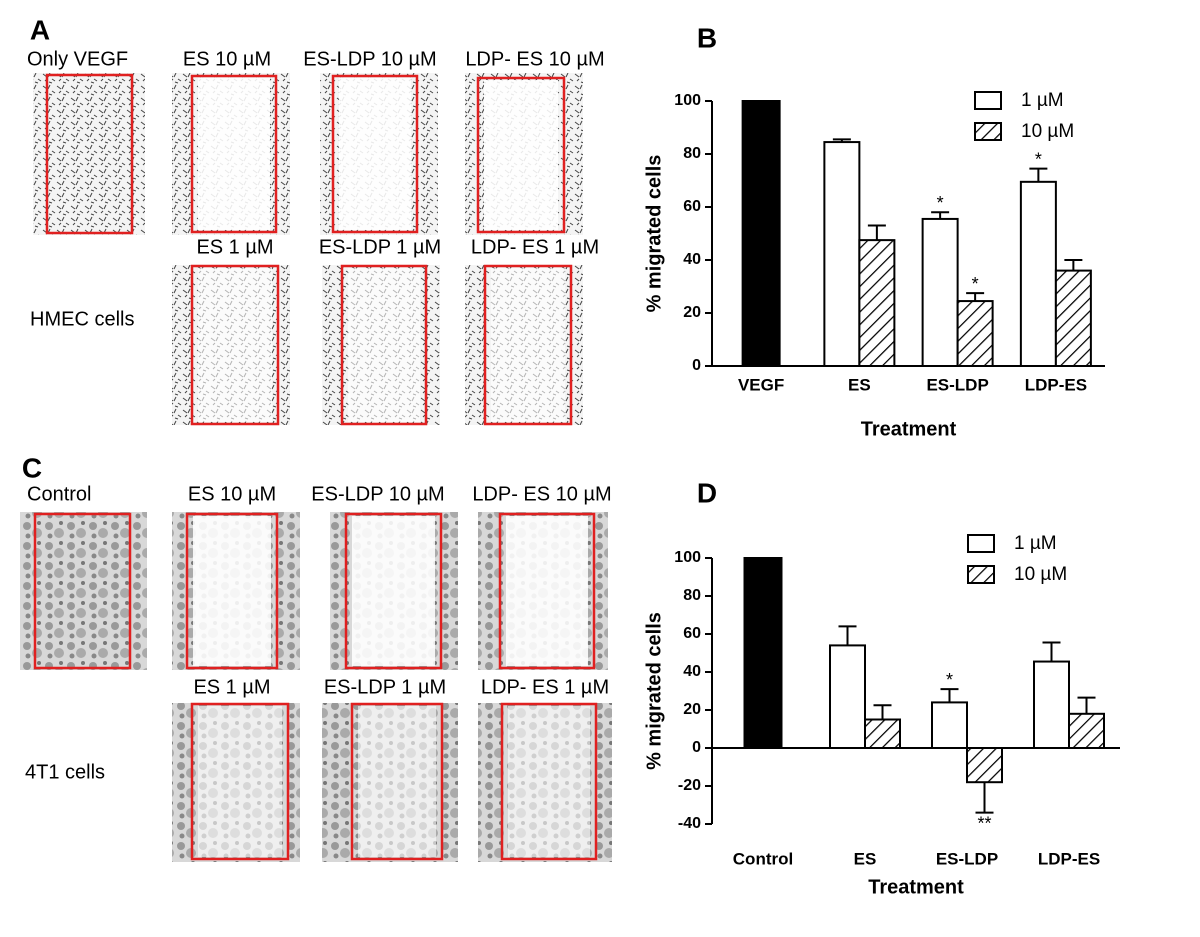 This screenshot has width=1200, height=937. Describe the element at coordinates (761, 384) in the screenshot. I see `x-tick-label: VEGF` at that location.